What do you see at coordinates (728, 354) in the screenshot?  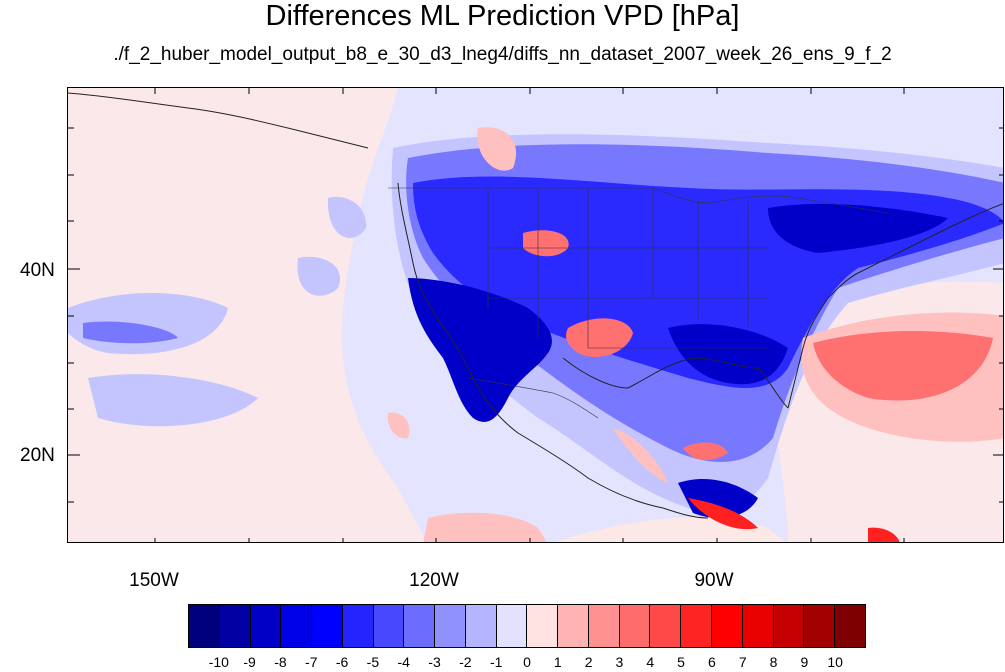 I see `field-deepblue-gulf` at bounding box center [728, 354].